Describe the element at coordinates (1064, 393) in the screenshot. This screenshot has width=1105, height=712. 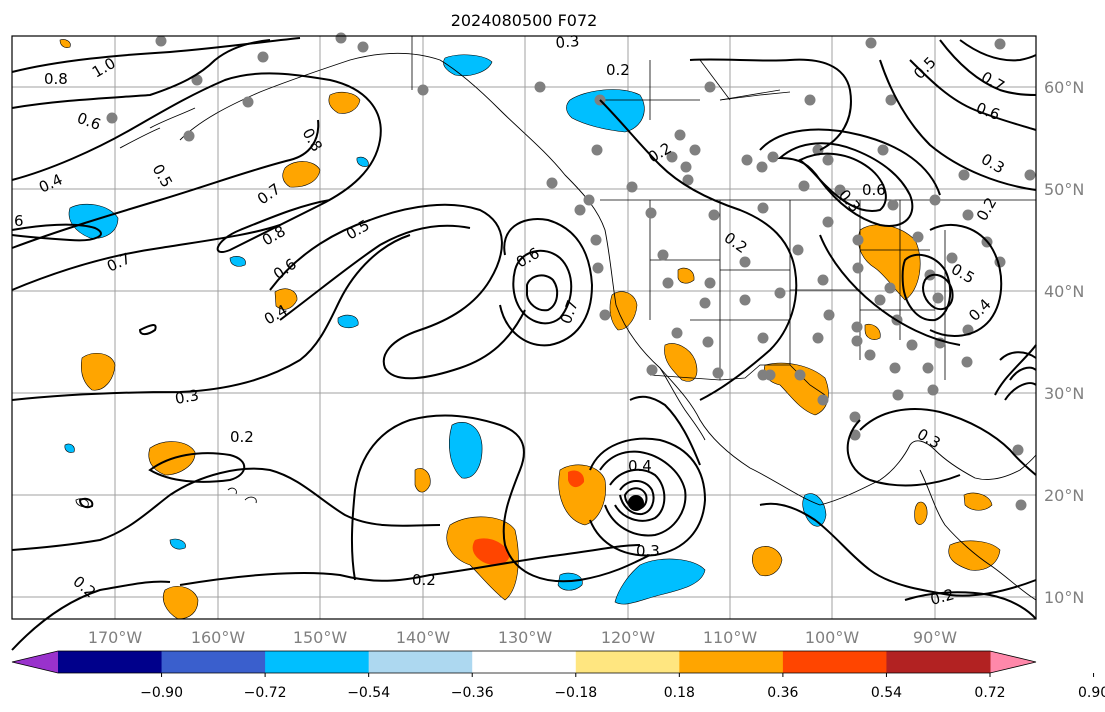
I see `lat-tick-label: 30°N` at that location.